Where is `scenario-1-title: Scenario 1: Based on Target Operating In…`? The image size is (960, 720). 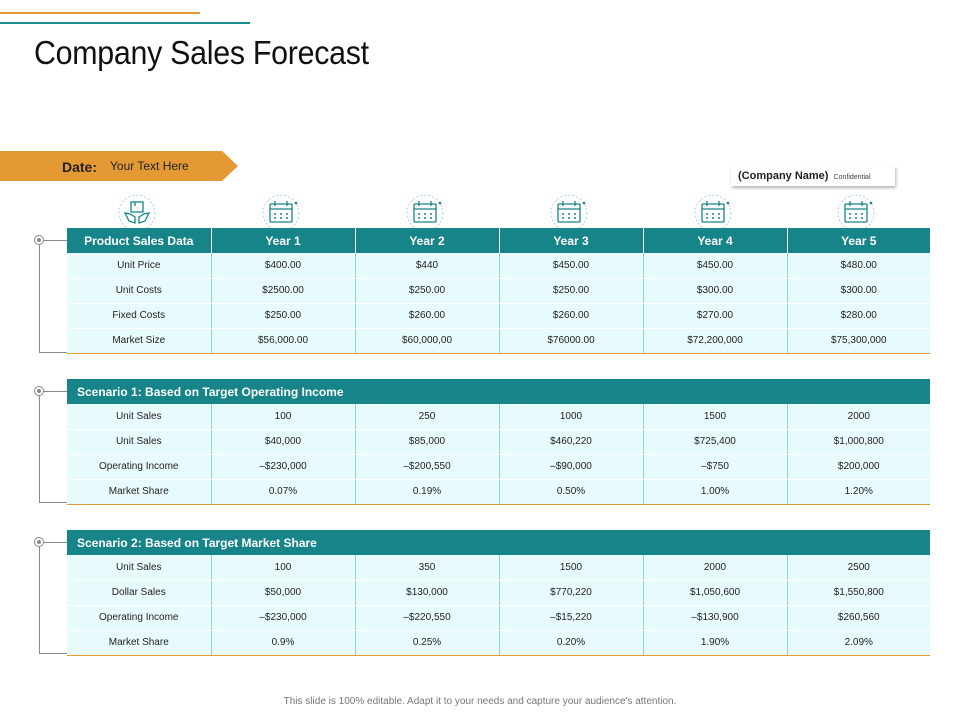
scenario-1-title: Scenario 1: Based on Target Operating In… is located at coordinates (499, 391).